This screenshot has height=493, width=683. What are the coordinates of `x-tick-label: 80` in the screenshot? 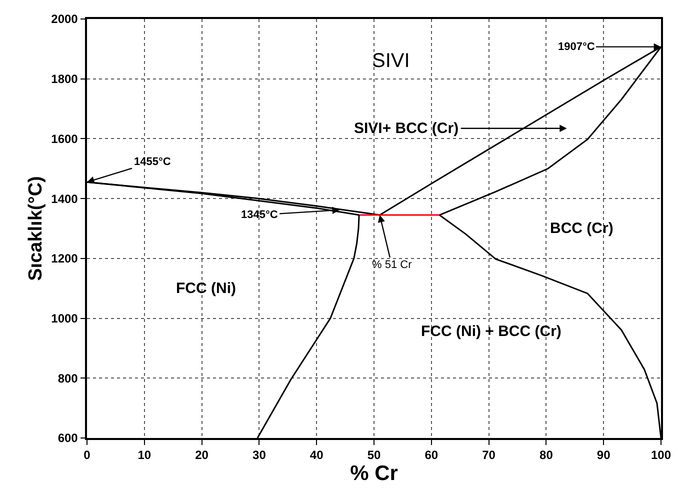 It's located at (547, 455).